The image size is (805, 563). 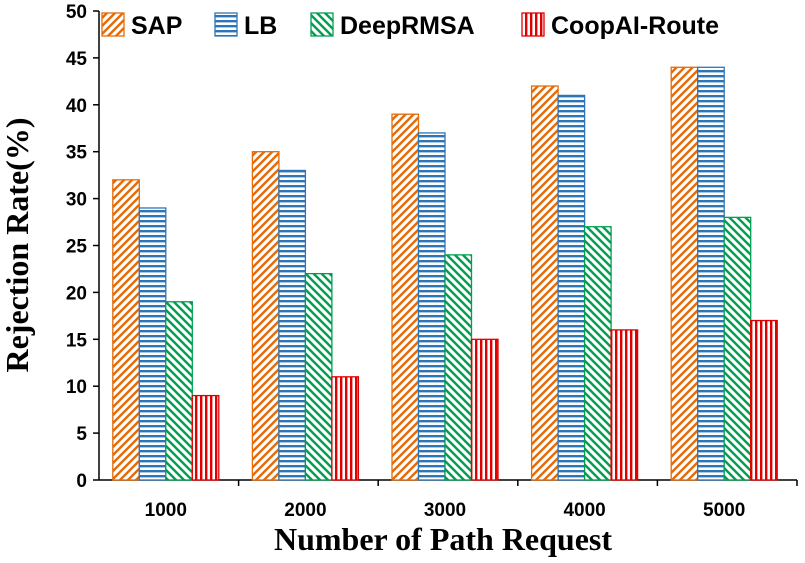 I want to click on legend-swatch-lb, so click(x=226, y=24).